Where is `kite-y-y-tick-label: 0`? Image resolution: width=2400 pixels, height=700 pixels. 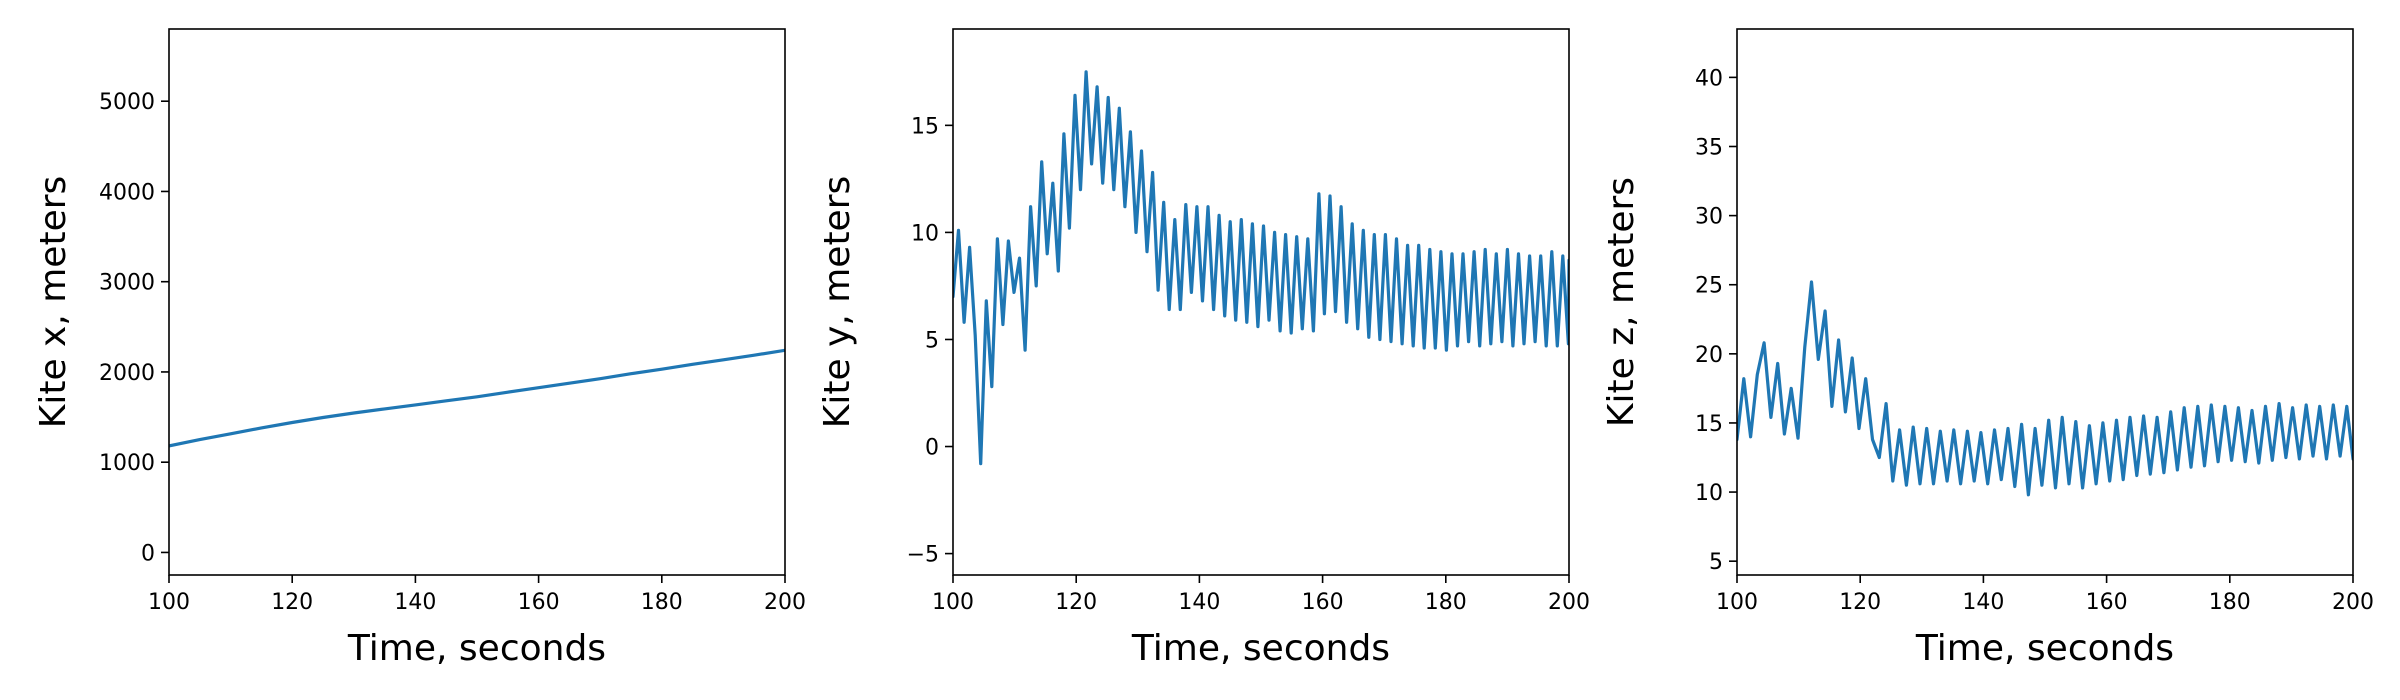 kite-y-y-tick-label: 0 is located at coordinates (932, 448).